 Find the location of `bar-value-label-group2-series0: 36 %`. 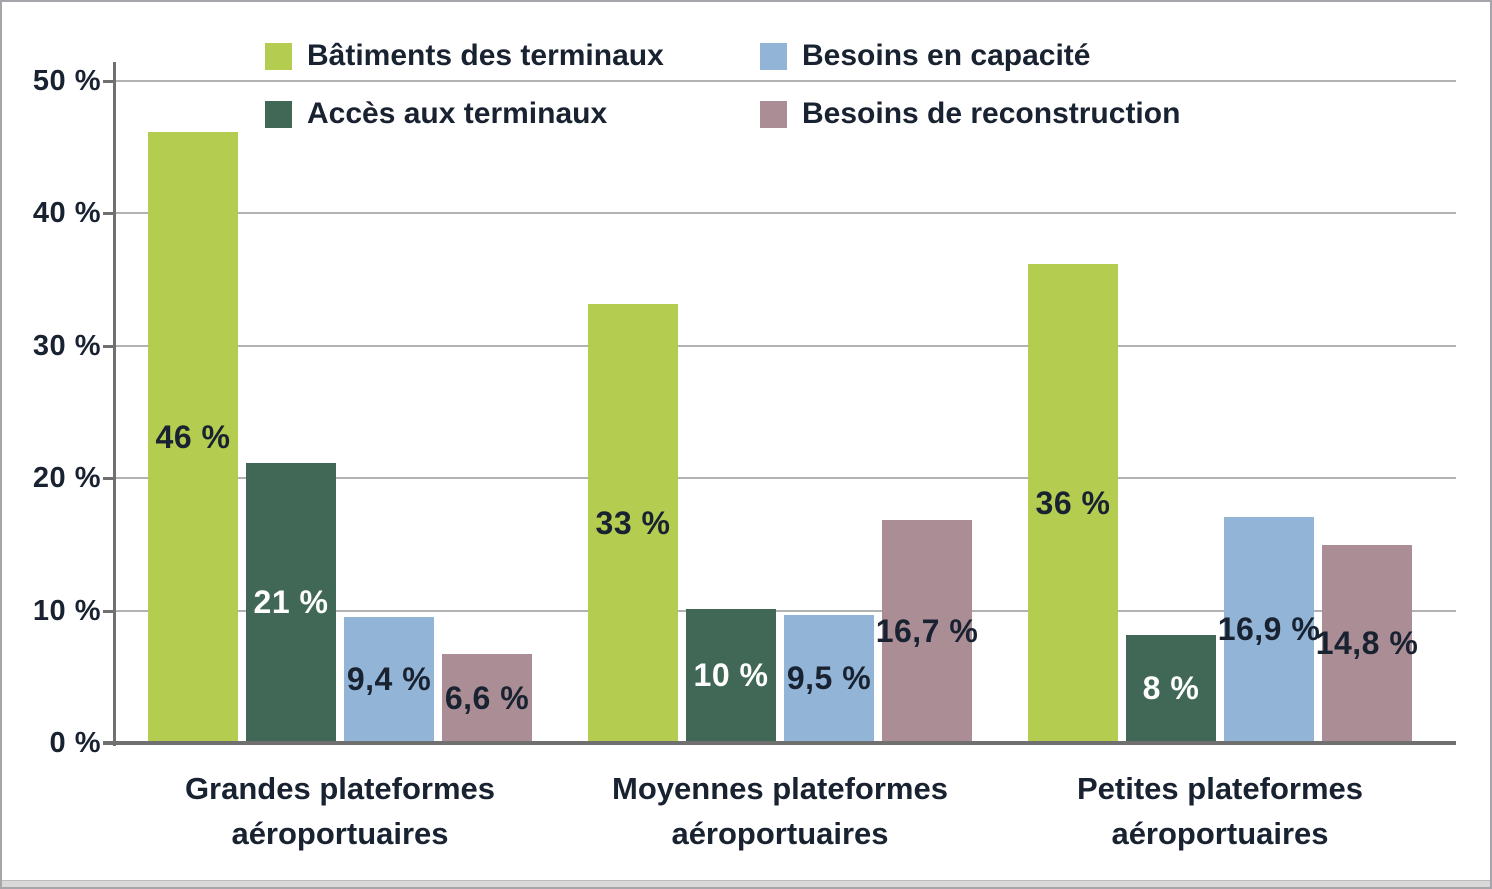

bar-value-label-group2-series0: 36 % is located at coordinates (1073, 503).